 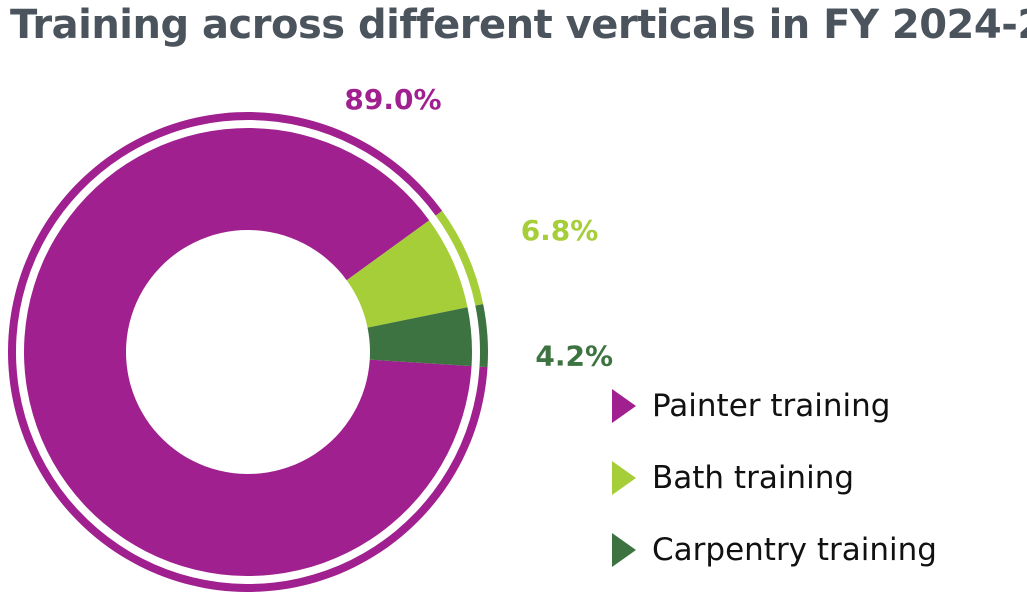 What do you see at coordinates (560, 230) in the screenshot?
I see `value-label-bath-training: 6.8%` at bounding box center [560, 230].